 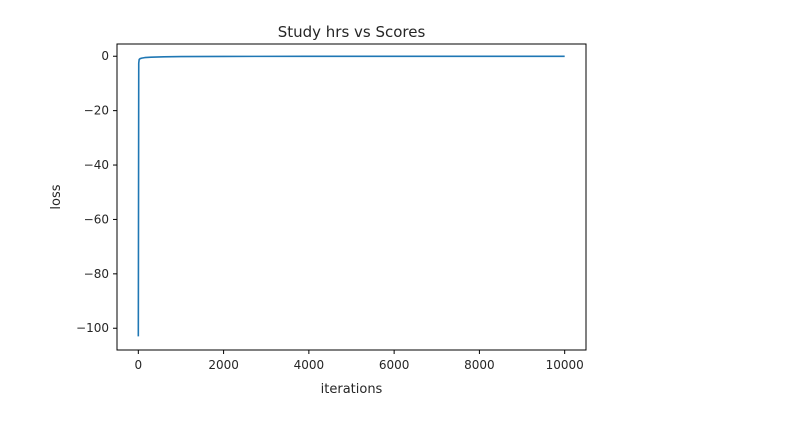 What do you see at coordinates (96, 192) in the screenshot?
I see `y-axis: 0 −20 −40 −60 −80 −100` at bounding box center [96, 192].